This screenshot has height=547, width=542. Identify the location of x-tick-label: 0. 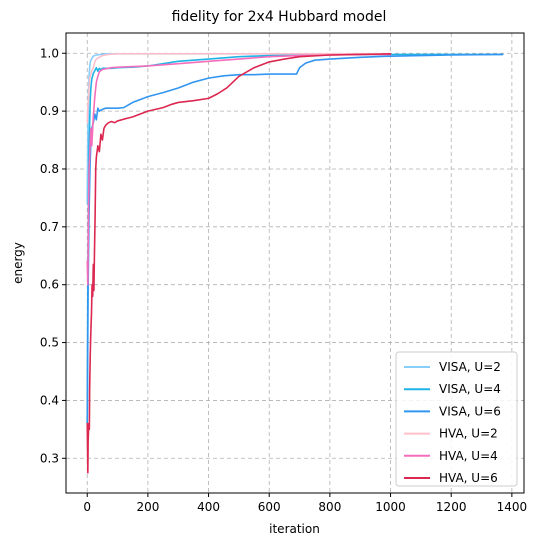
(87, 507).